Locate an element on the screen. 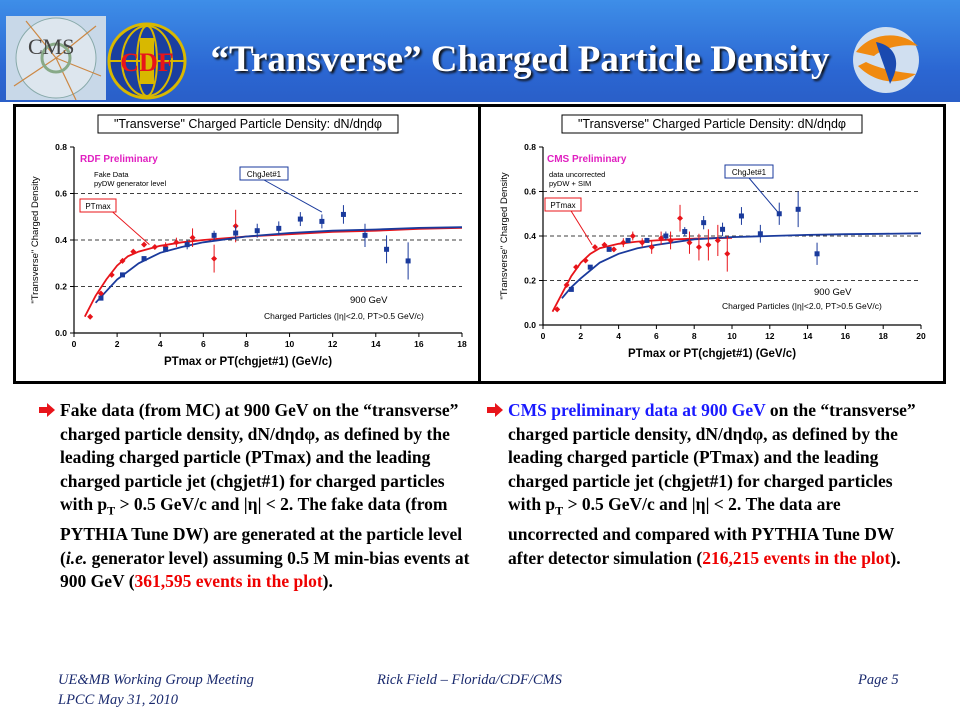 The width and height of the screenshot is (960, 720). callout-chgjet-box is located at coordinates (749, 171).